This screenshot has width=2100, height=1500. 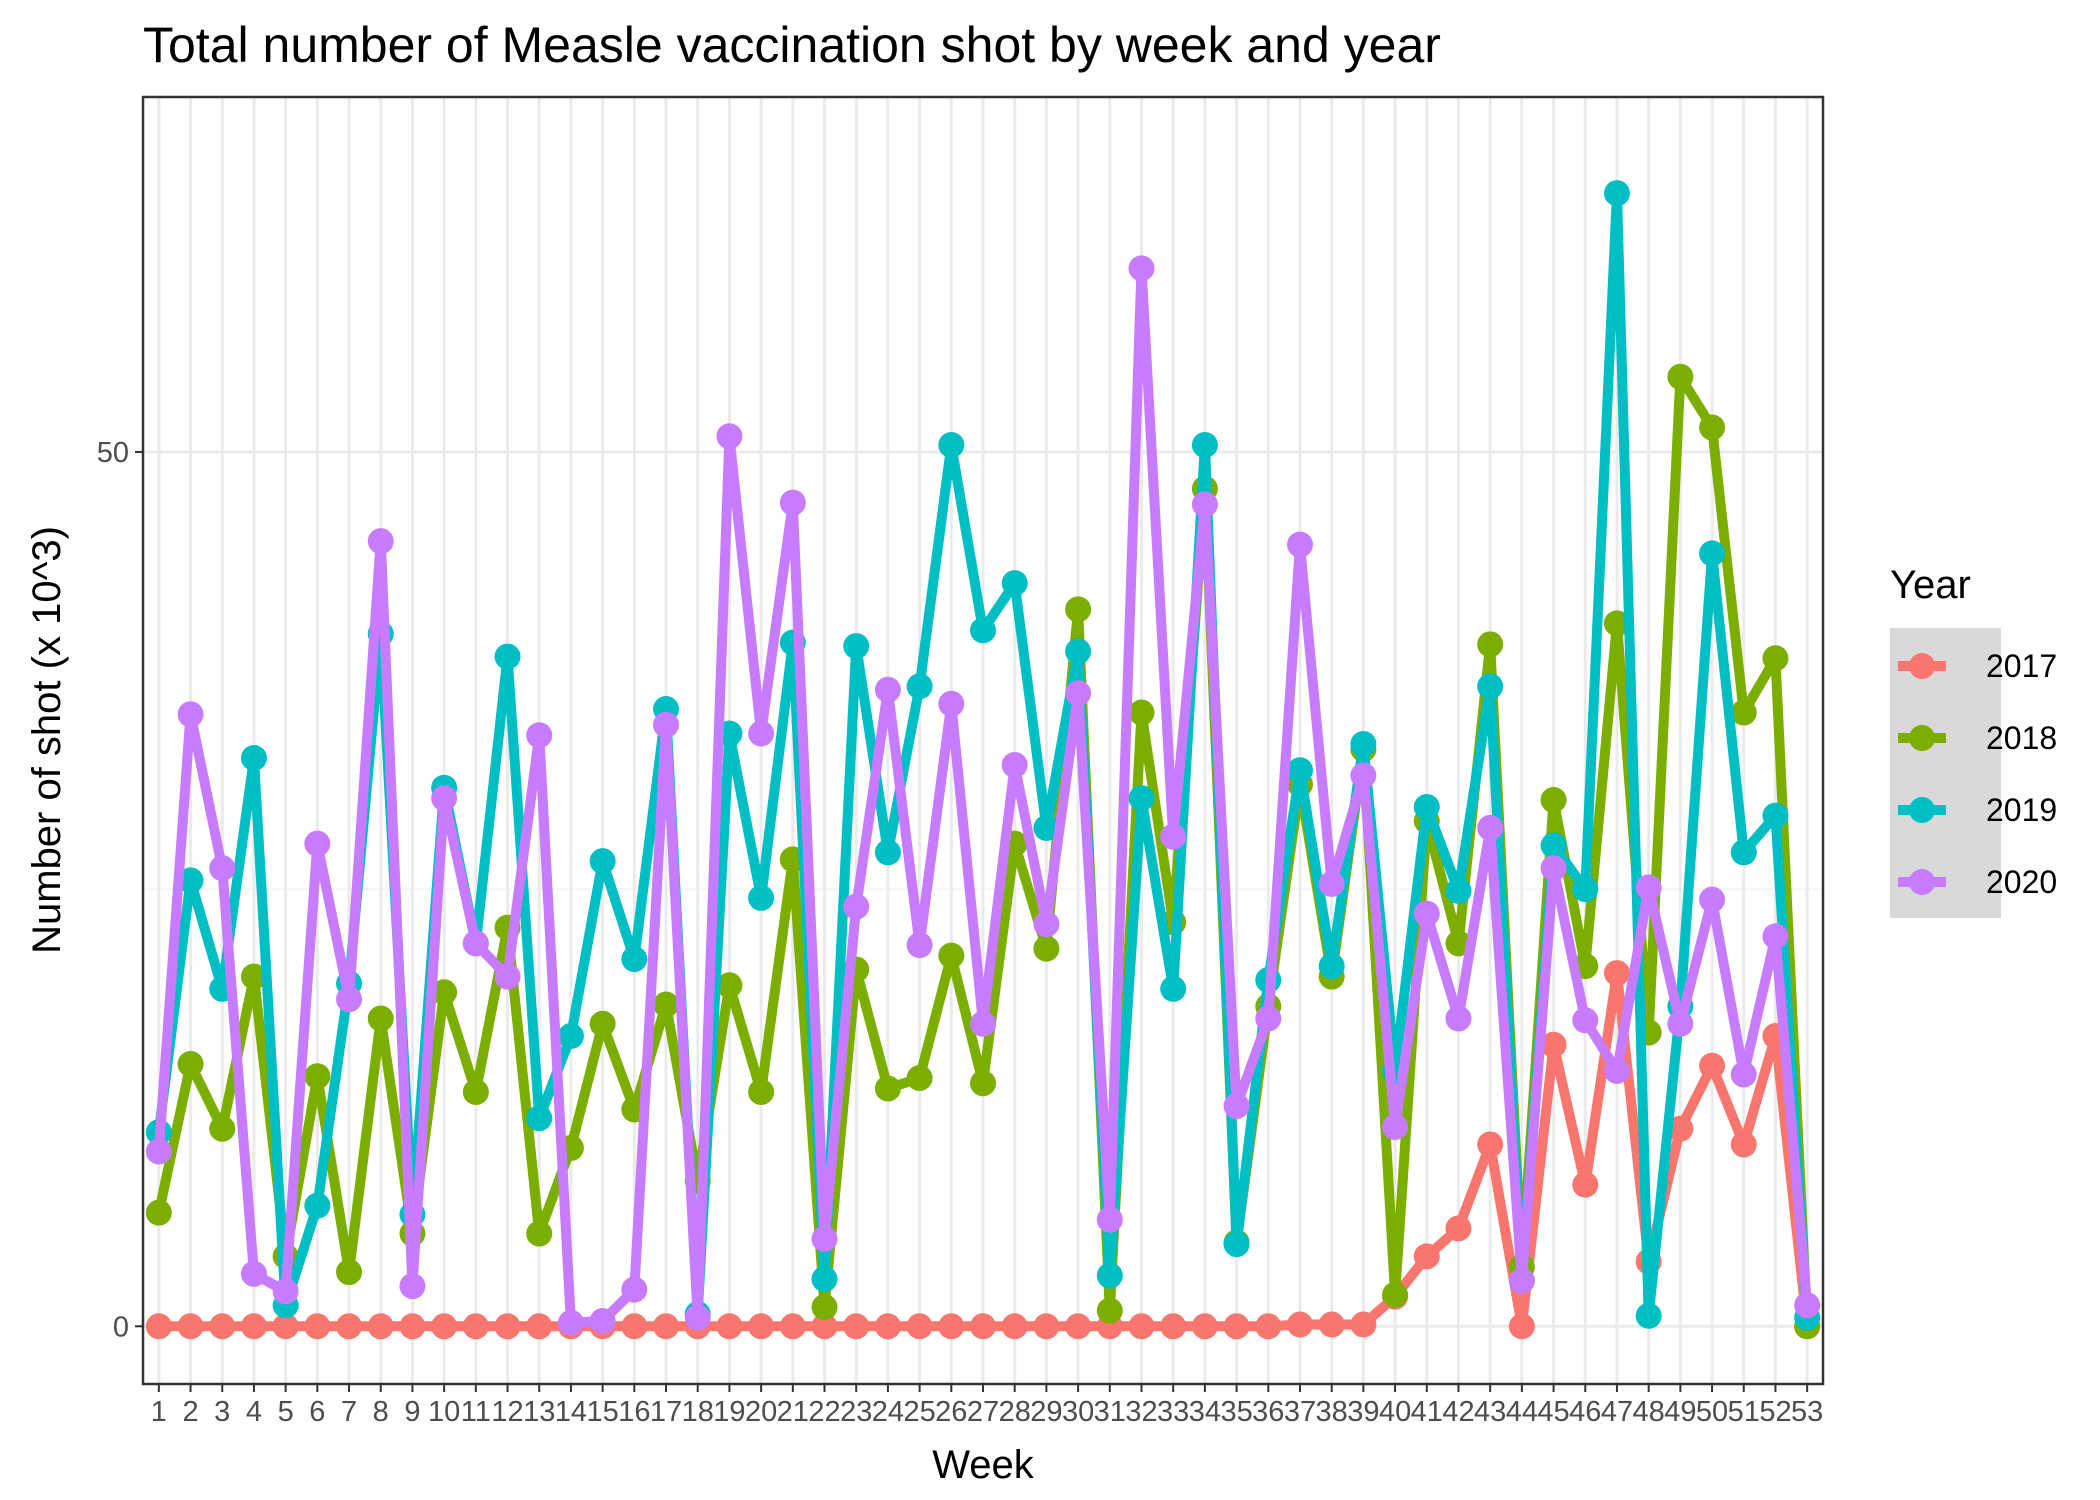 I want to click on legend-item-2019: 2019, so click(x=1977, y=810).